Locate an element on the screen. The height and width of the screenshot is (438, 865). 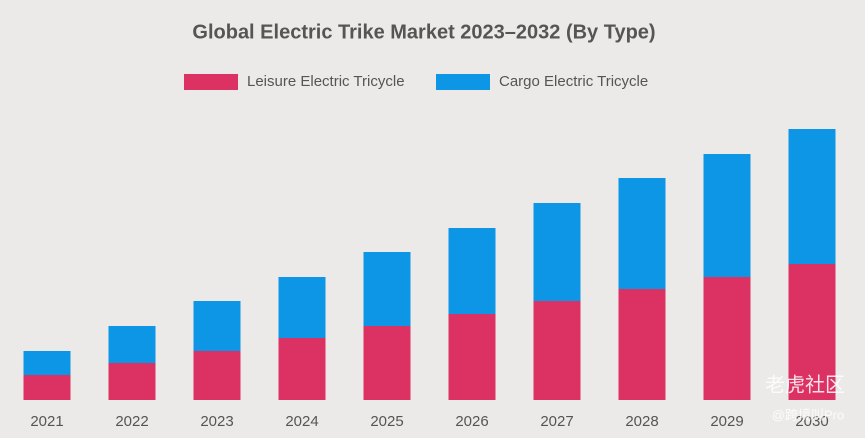
watermark: @跨境叫Pro is located at coordinates (808, 414).